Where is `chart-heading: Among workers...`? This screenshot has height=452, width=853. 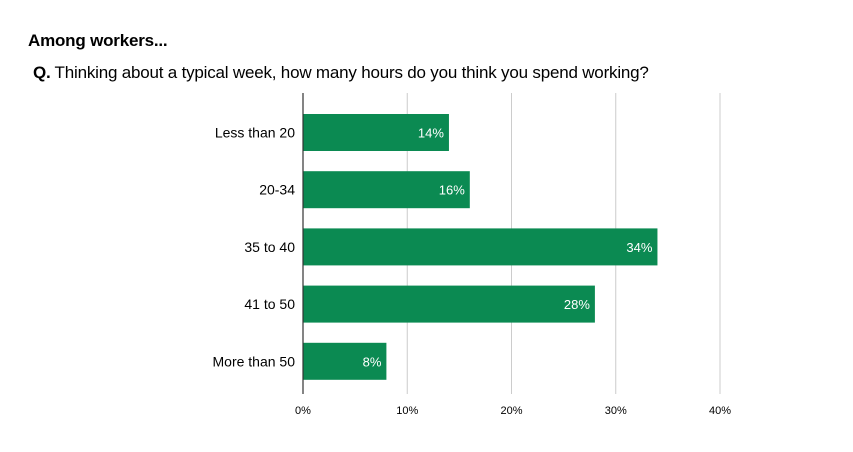
chart-heading: Among workers... is located at coordinates (98, 40).